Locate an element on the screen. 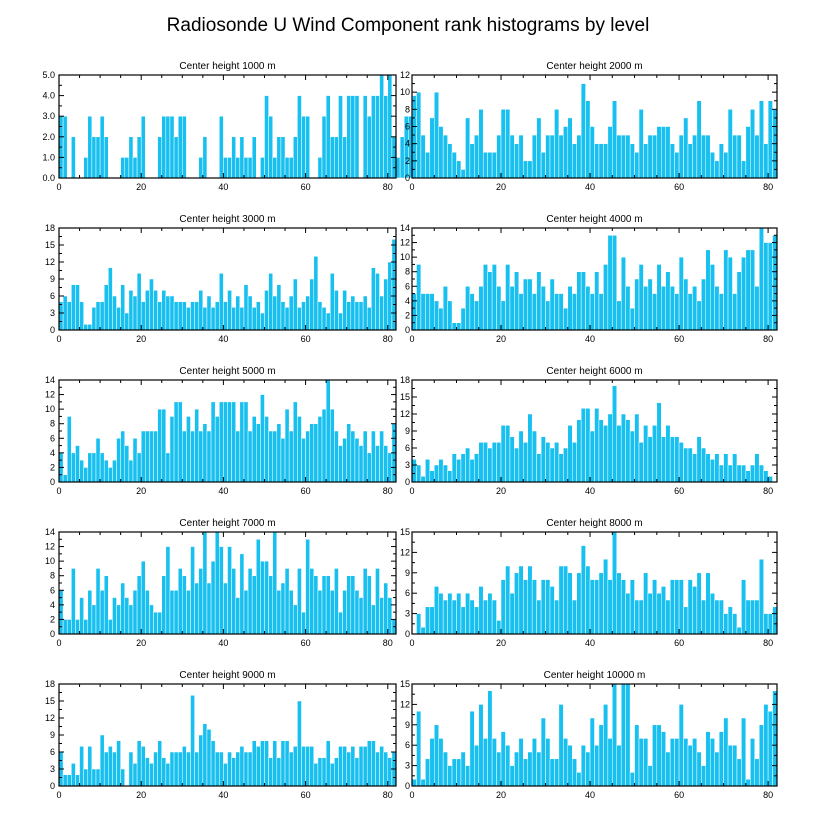 The image size is (818, 824). y-tick-label: 2 is located at coordinates (407, 161).